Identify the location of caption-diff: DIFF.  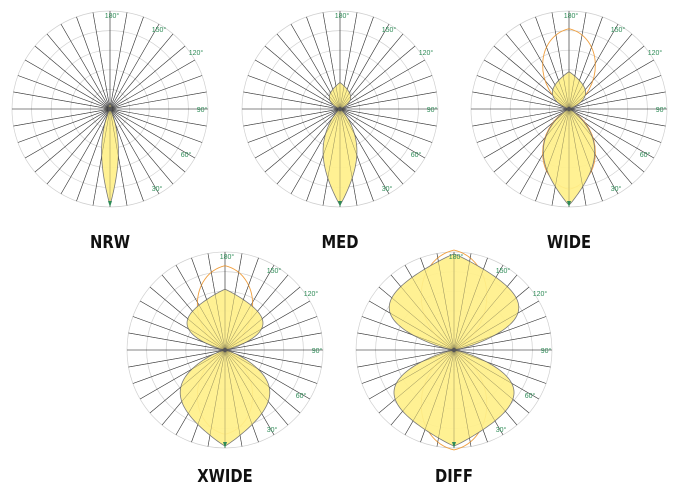
(454, 476).